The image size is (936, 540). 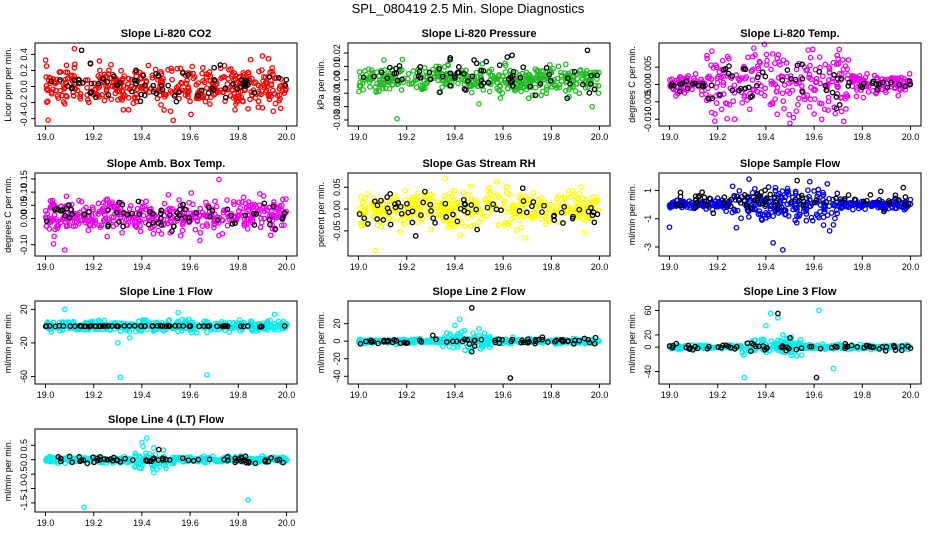 I want to click on x-tick-label: 19.6, so click(x=190, y=267).